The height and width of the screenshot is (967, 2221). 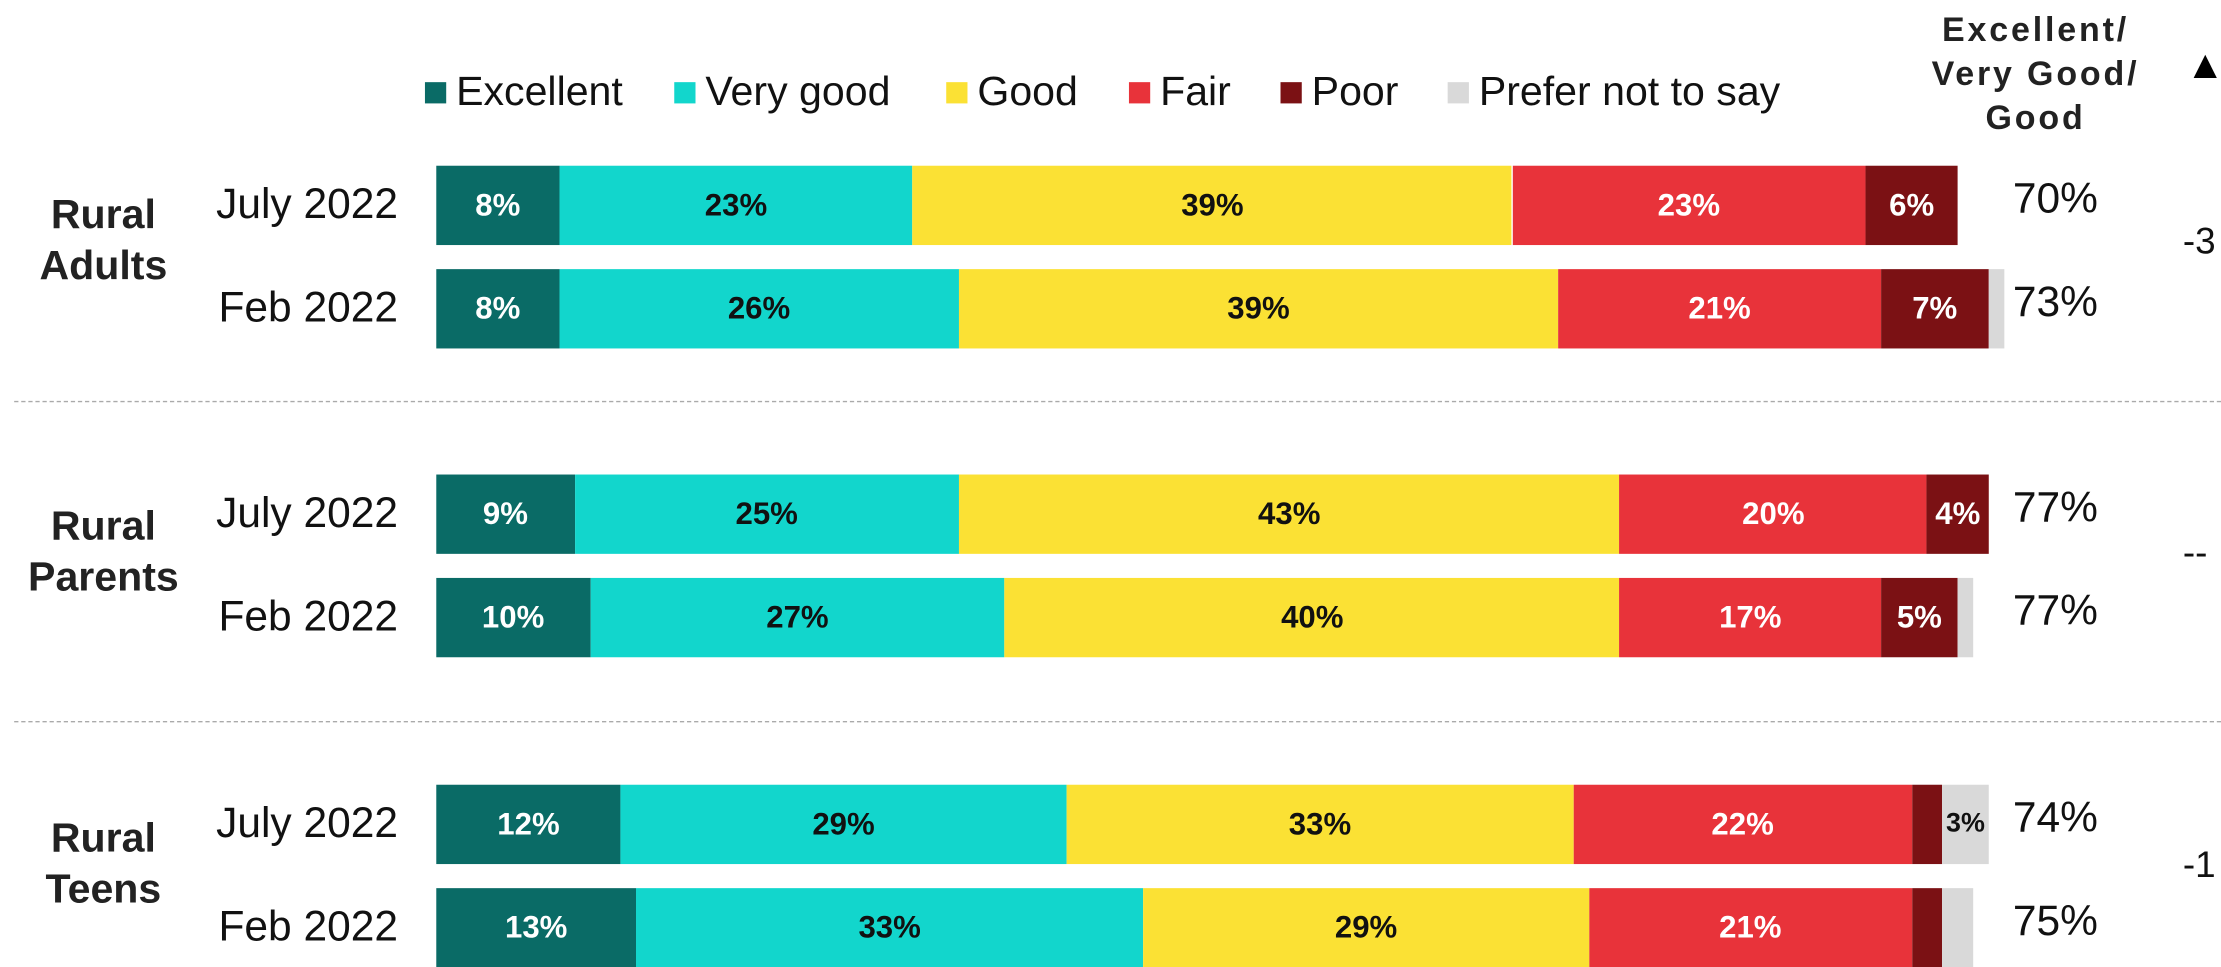 What do you see at coordinates (2055, 199) in the screenshot?
I see `summary-value: 70%` at bounding box center [2055, 199].